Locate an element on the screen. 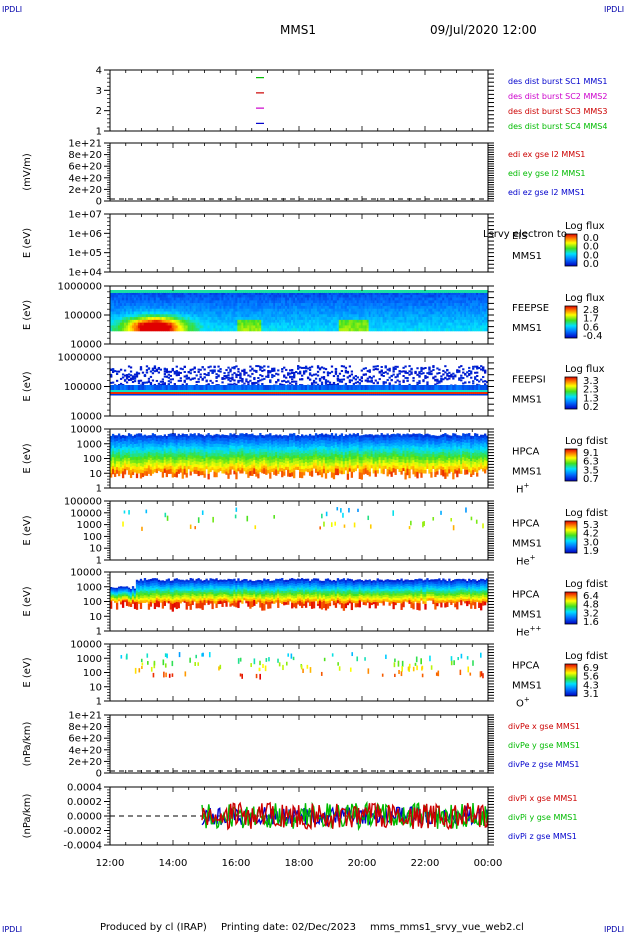 This screenshot has height=938, width=630. panel-frame is located at coordinates (299, 100).